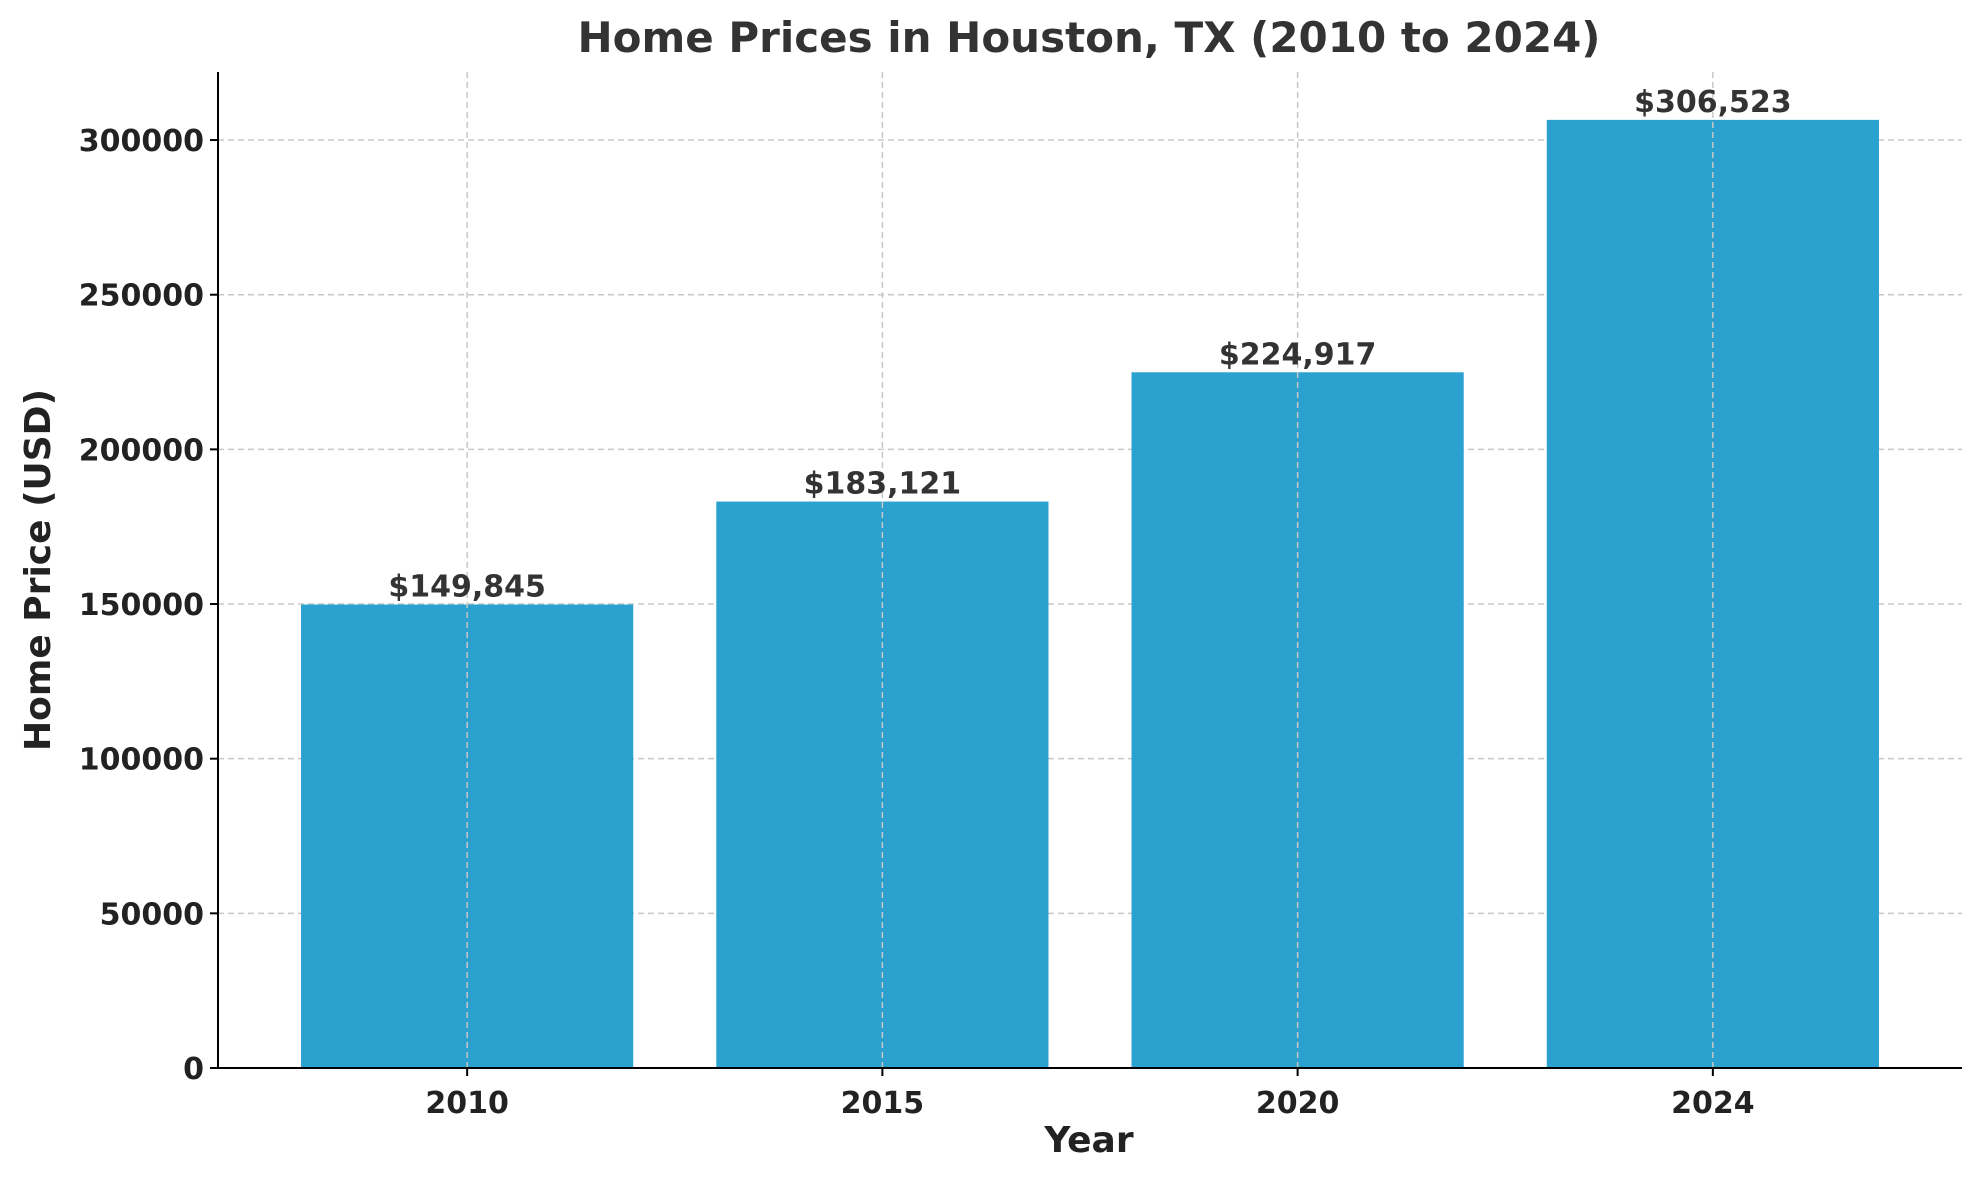  What do you see at coordinates (467, 587) in the screenshot?
I see `data-label: $149,845` at bounding box center [467, 587].